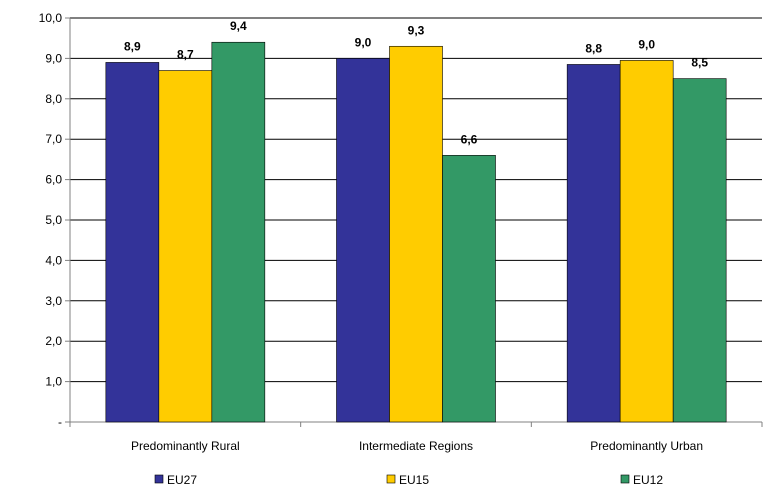  Describe the element at coordinates (646, 446) in the screenshot. I see `x-category-label: Predominantly Urban` at that location.